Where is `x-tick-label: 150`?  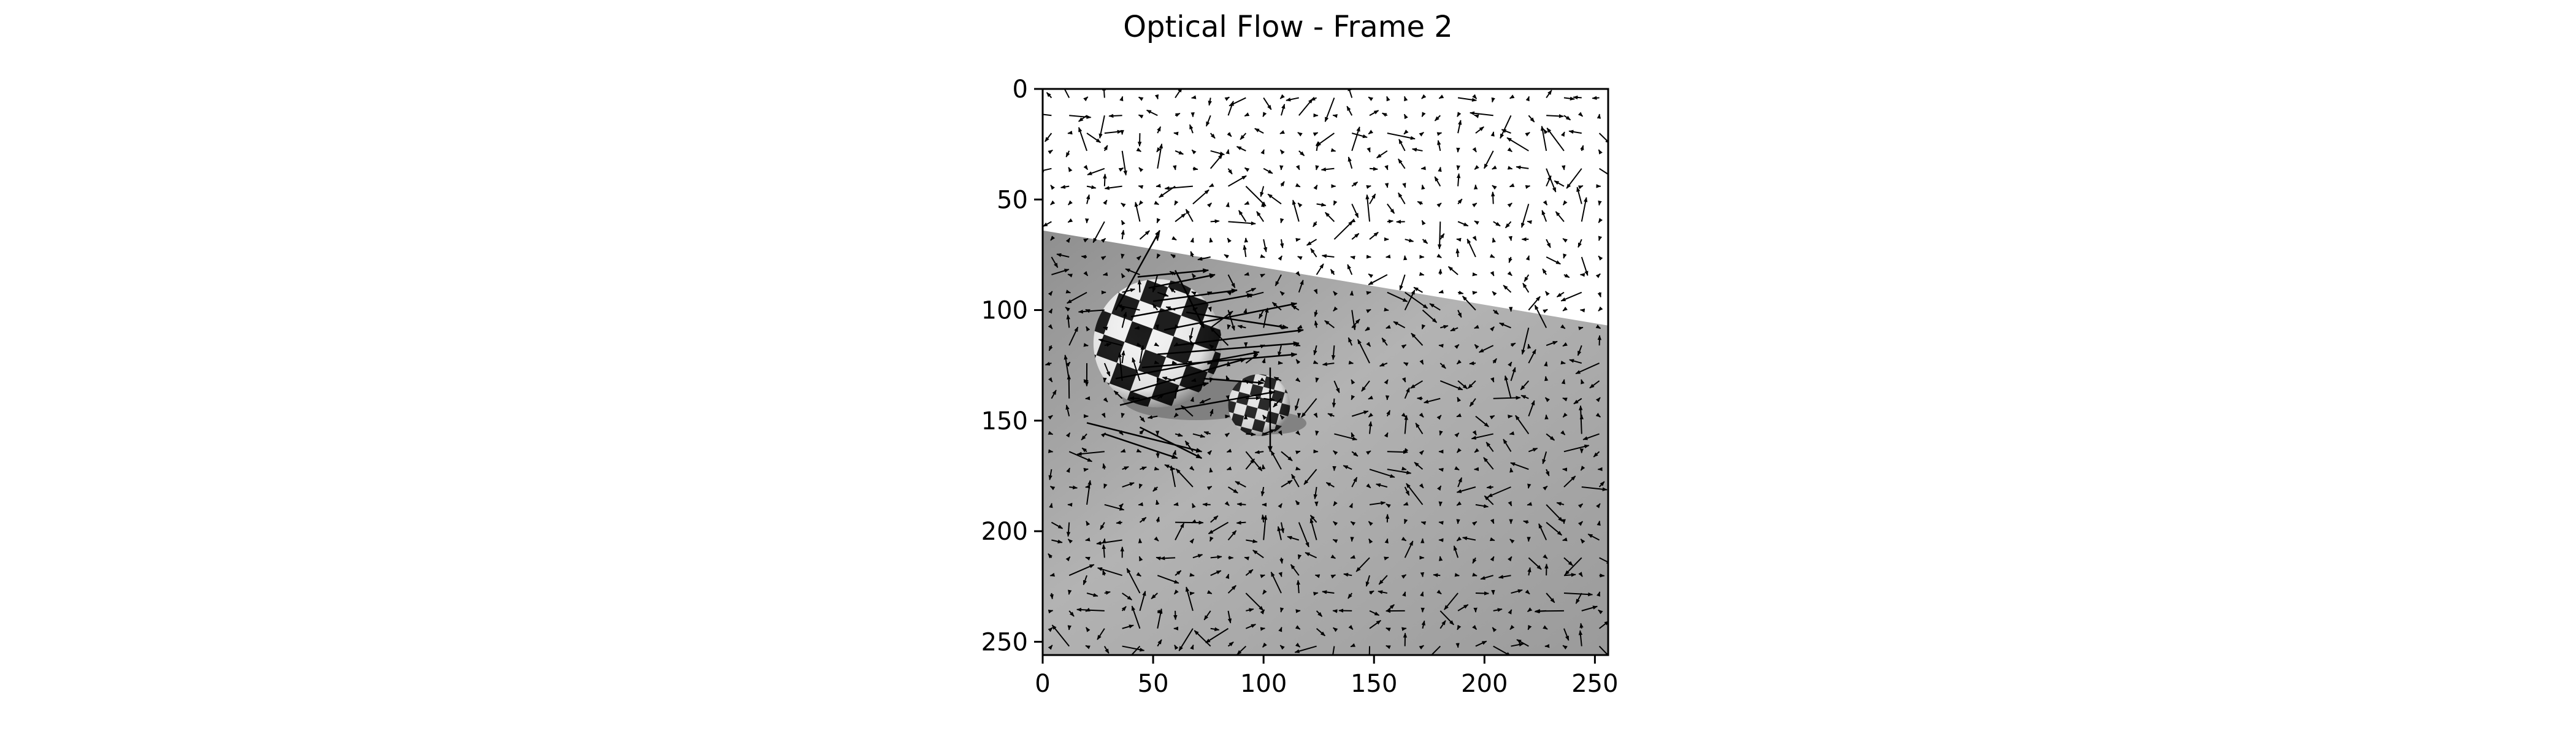
x-tick-label: 150 is located at coordinates (1374, 684).